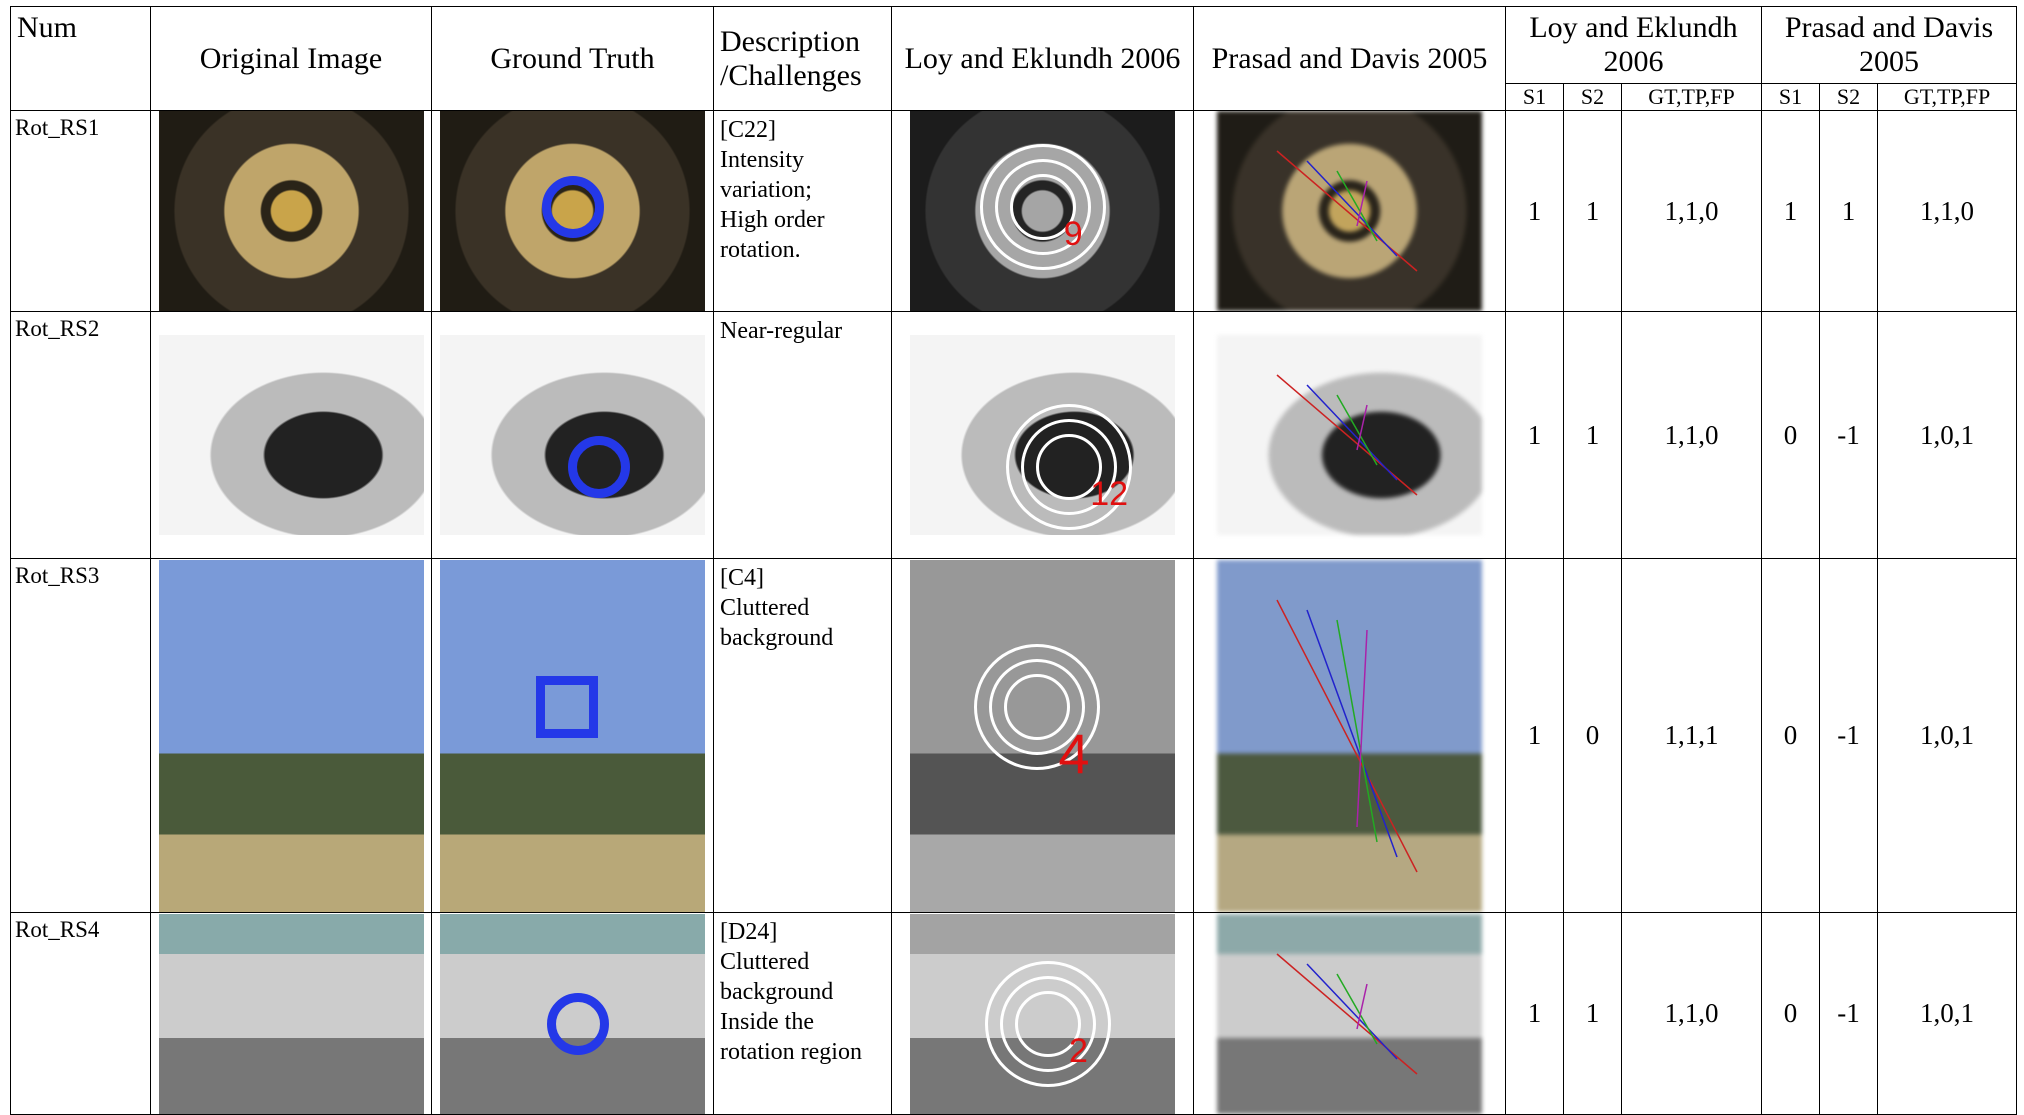 The height and width of the screenshot is (1115, 2024). I want to click on header-description: Description /Challenges, so click(802, 58).